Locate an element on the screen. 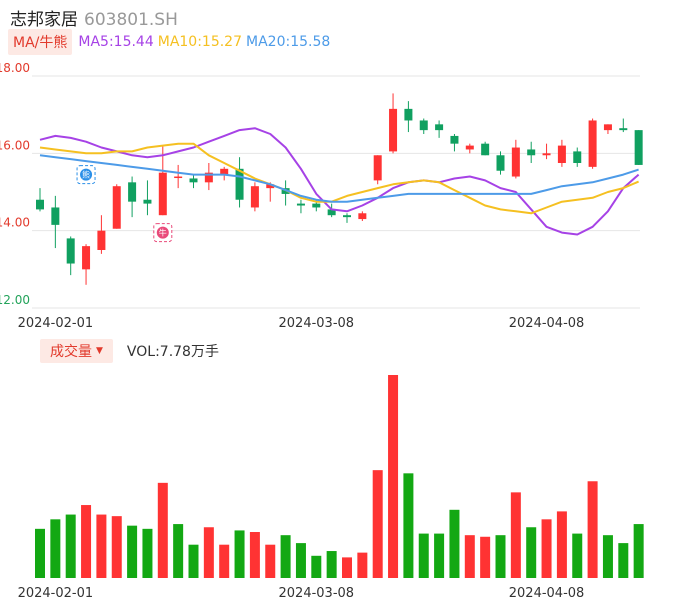  y-tick-label: 18.00 is located at coordinates (15, 68).